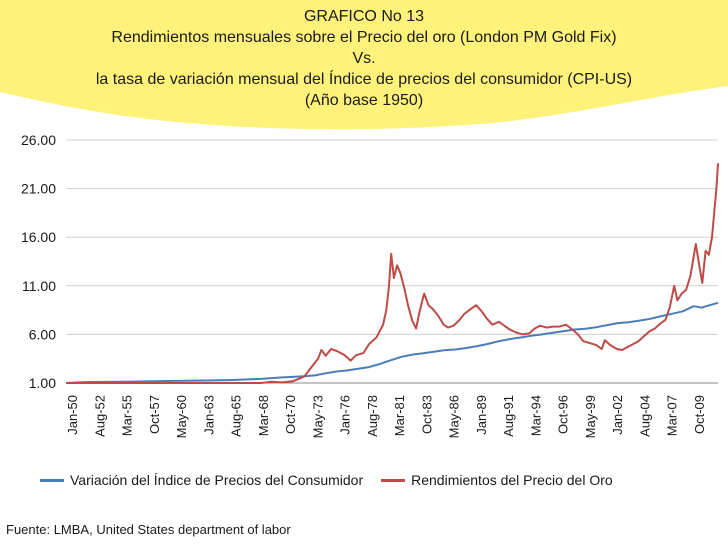  I want to click on x-tick-label: Mar-81, so click(399, 415).